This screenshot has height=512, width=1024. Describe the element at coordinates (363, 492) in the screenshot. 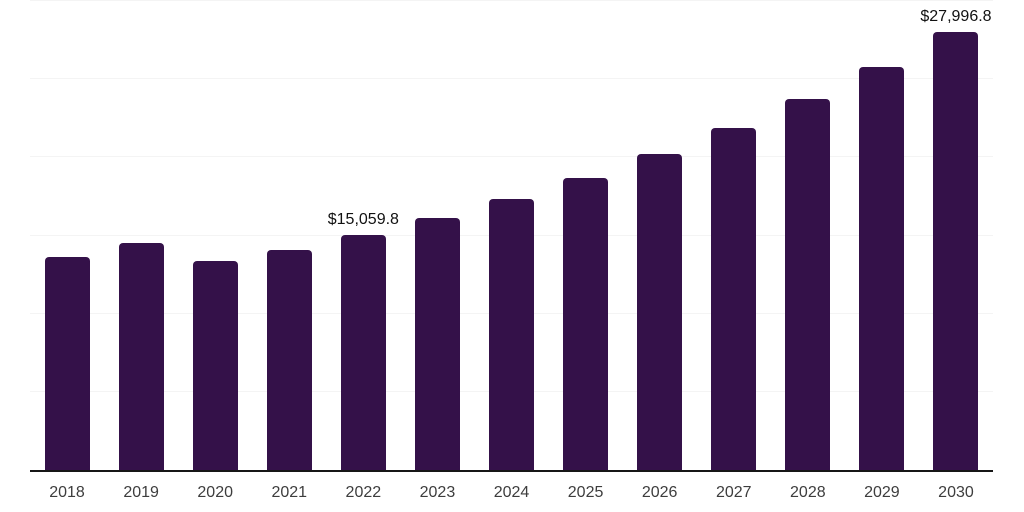

I see `x-tick-label-2022: 2022` at that location.